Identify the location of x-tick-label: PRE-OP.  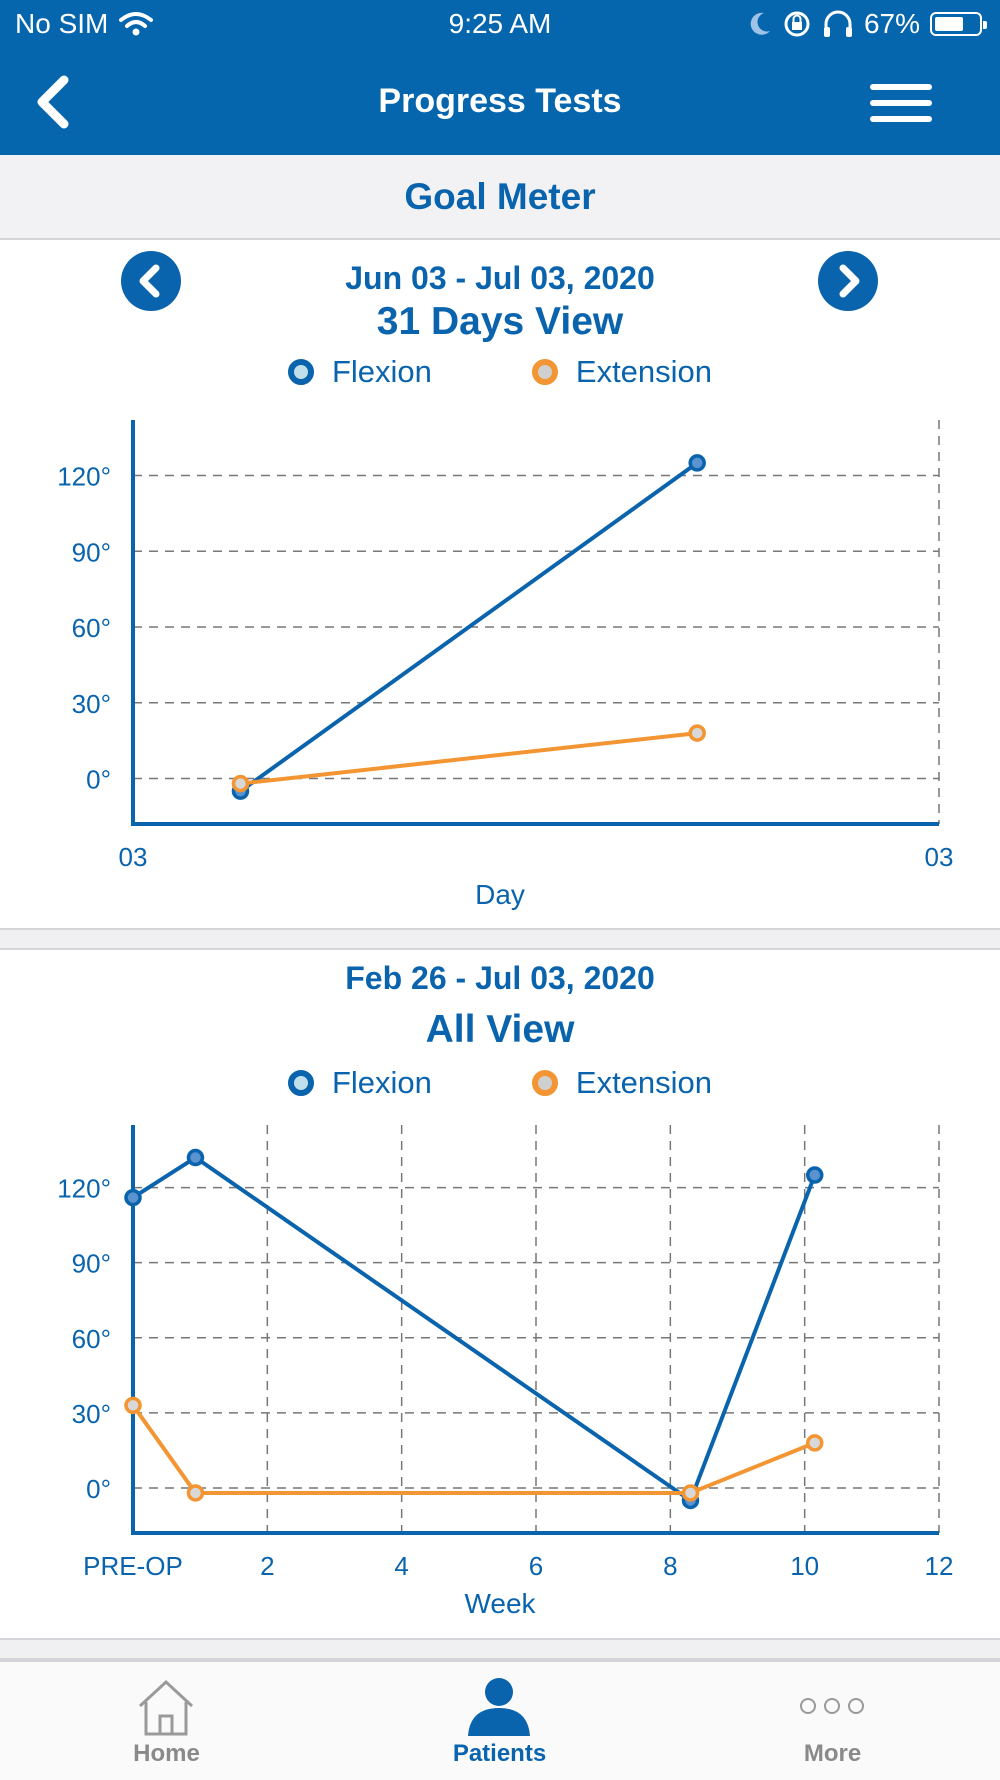
(133, 1566).